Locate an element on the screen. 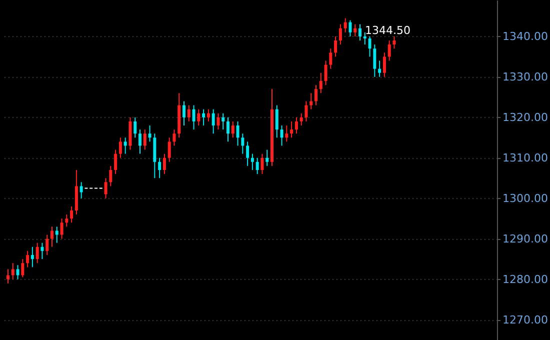 The height and width of the screenshot is (340, 550). annotation: 1344.50 is located at coordinates (387, 30).